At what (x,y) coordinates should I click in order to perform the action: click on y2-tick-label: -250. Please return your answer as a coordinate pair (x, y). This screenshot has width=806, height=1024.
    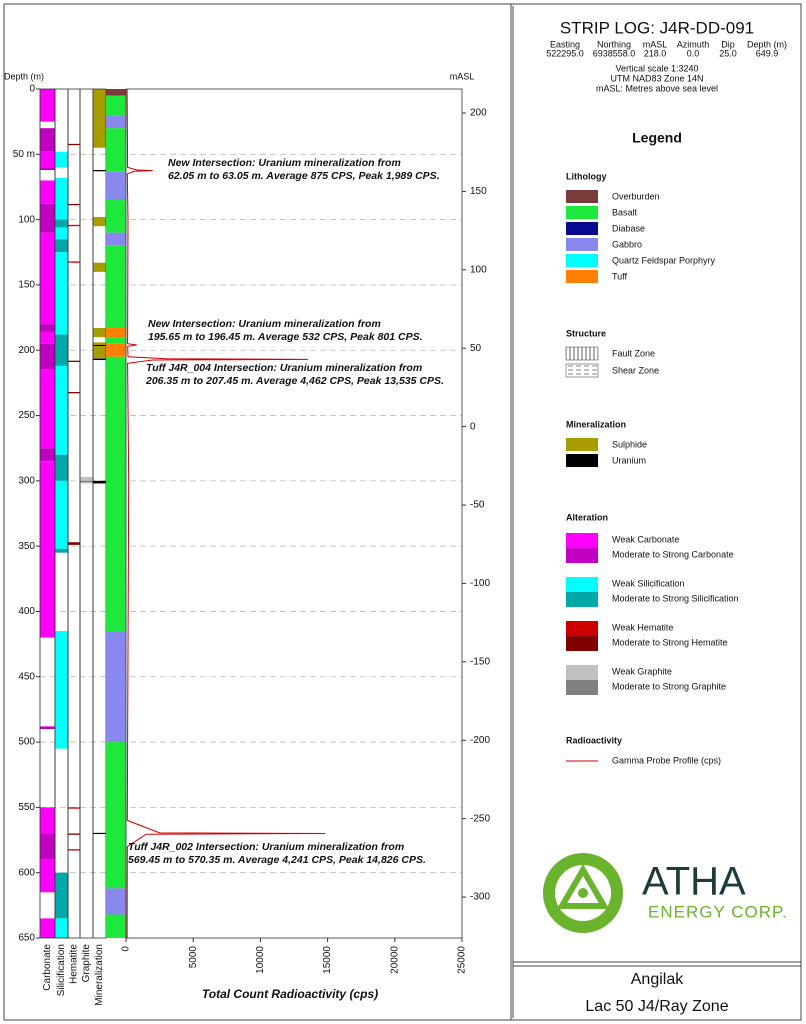
    Looking at the image, I should click on (480, 818).